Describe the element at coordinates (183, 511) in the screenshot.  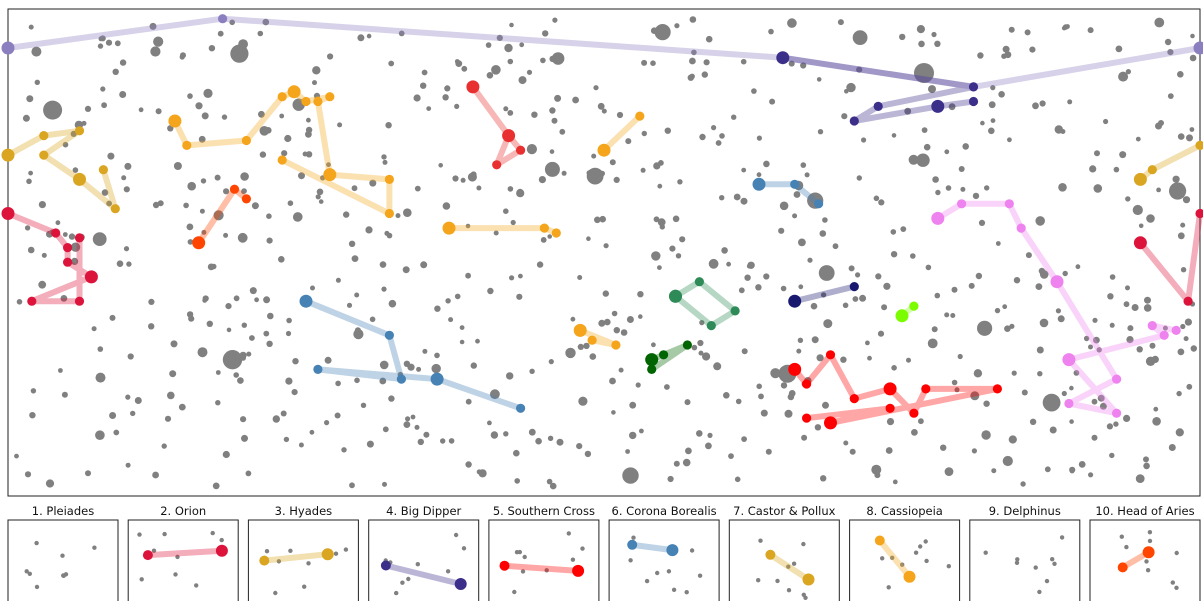
I see `subplot-title: 2. Orion` at that location.